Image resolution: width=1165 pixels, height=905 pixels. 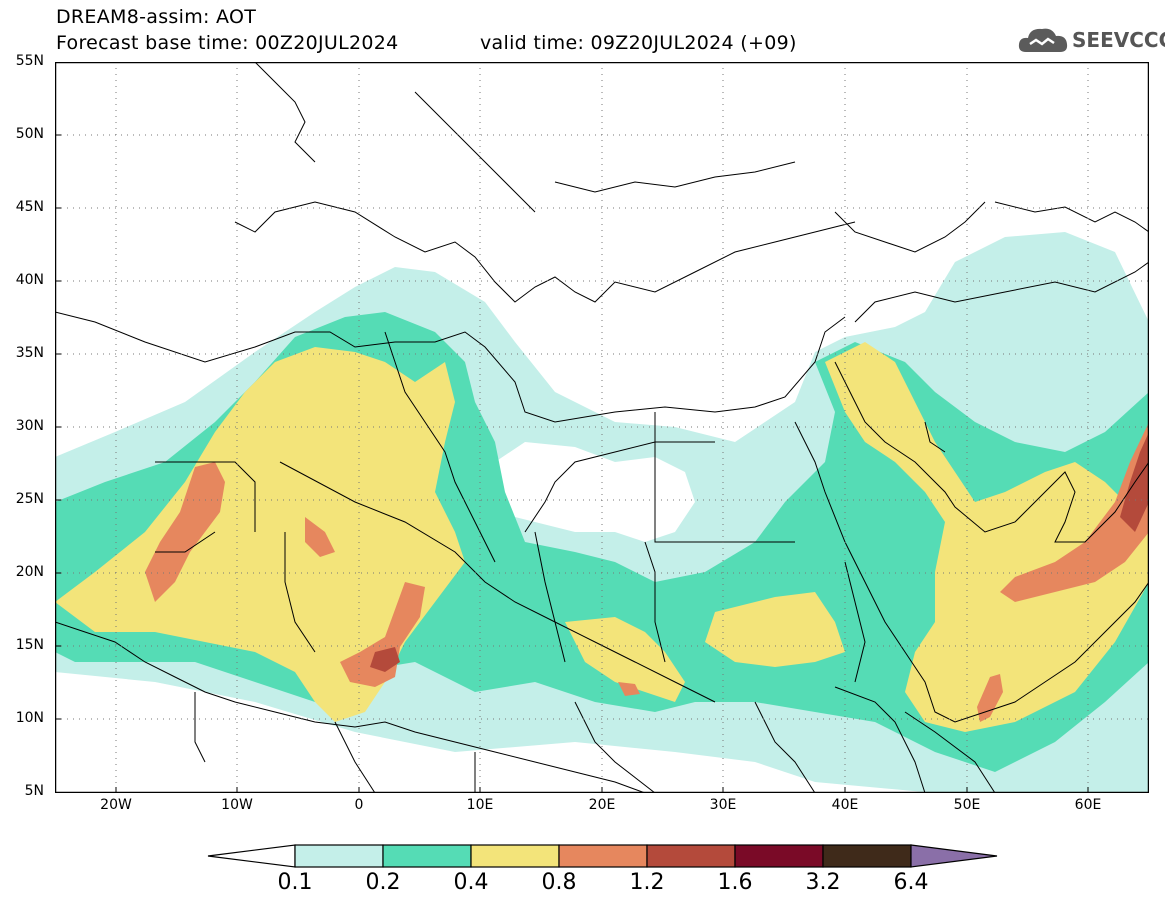 What do you see at coordinates (34, 791) in the screenshot?
I see `lat-label: 5N` at bounding box center [34, 791].